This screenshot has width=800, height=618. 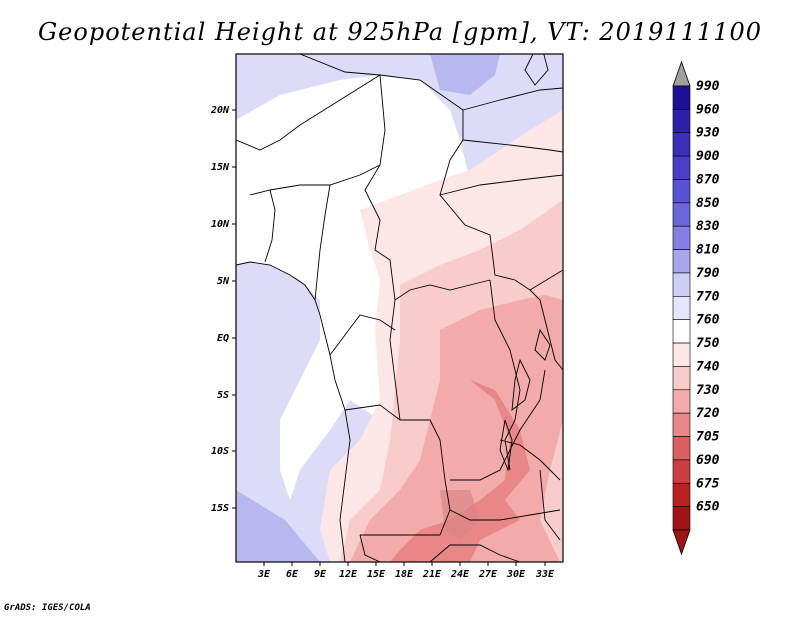 I want to click on colorbar-label: 675, so click(x=708, y=483).